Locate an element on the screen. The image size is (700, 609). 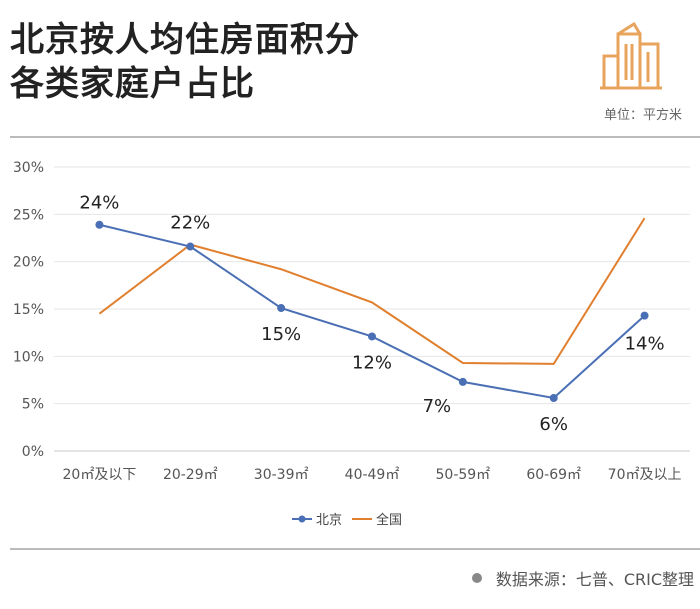
top-divider is located at coordinates (355, 137).